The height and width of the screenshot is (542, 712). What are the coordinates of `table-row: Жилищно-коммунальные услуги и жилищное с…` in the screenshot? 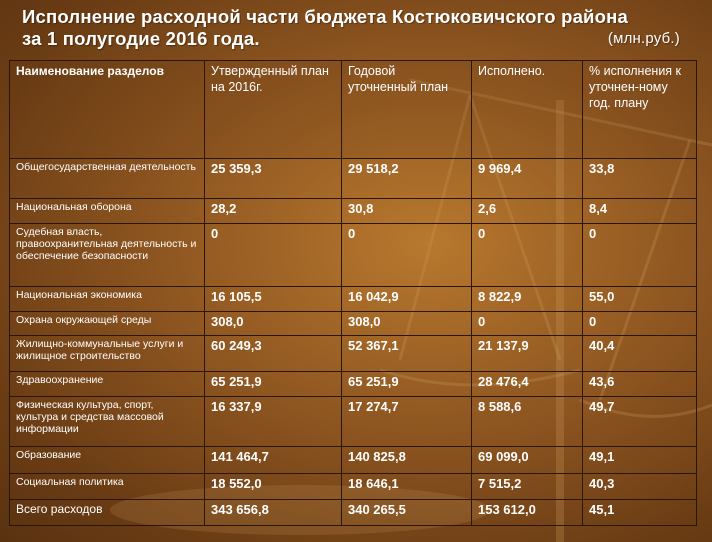 It's located at (353, 353).